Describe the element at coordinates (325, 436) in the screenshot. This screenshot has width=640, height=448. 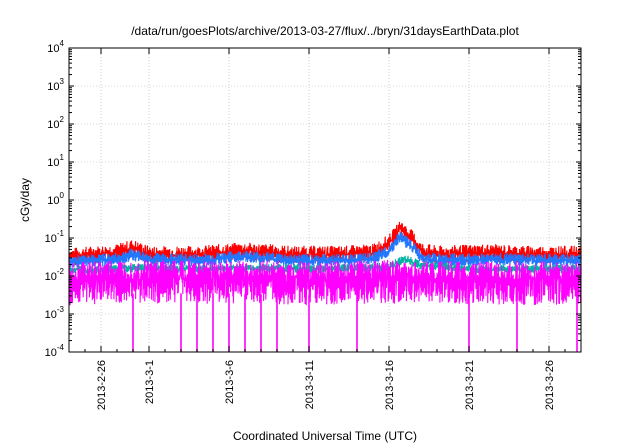
I see `x-axis-label: Coordinated Universal Time (UTC)` at that location.